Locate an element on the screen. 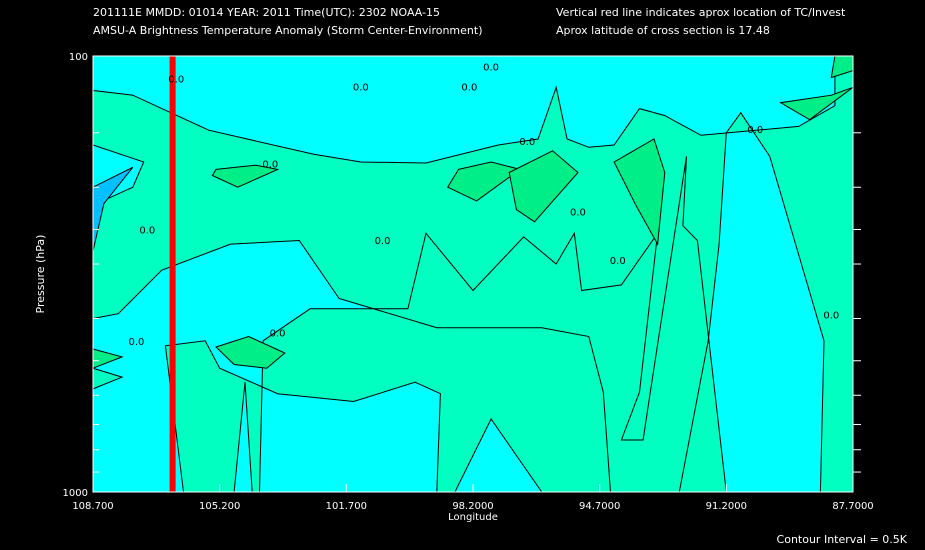  x-tick-label: 91.2000 is located at coordinates (726, 506).